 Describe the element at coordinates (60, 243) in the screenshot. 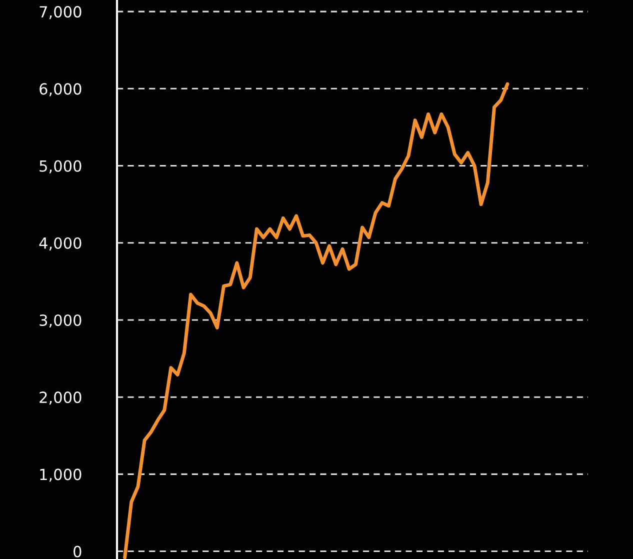

I see `y-tick-label: 4,000` at that location.